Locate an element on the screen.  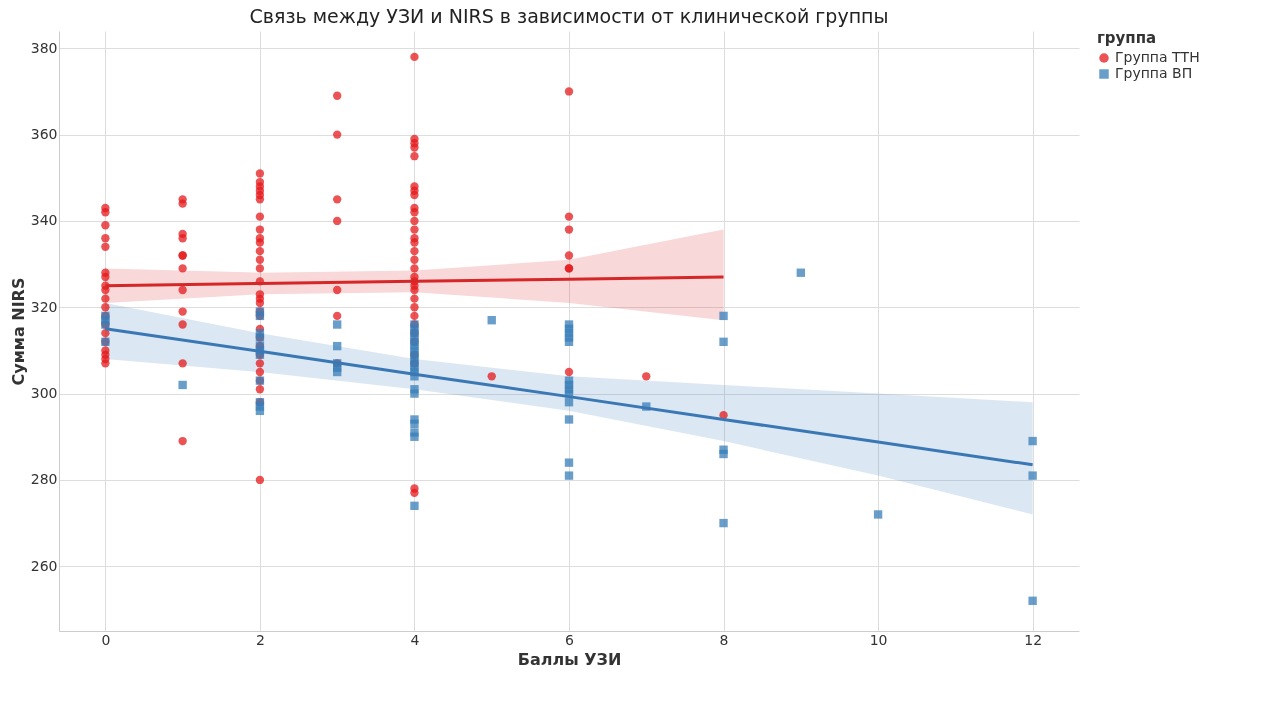
x-tick-label: 0 is located at coordinates (106, 639).